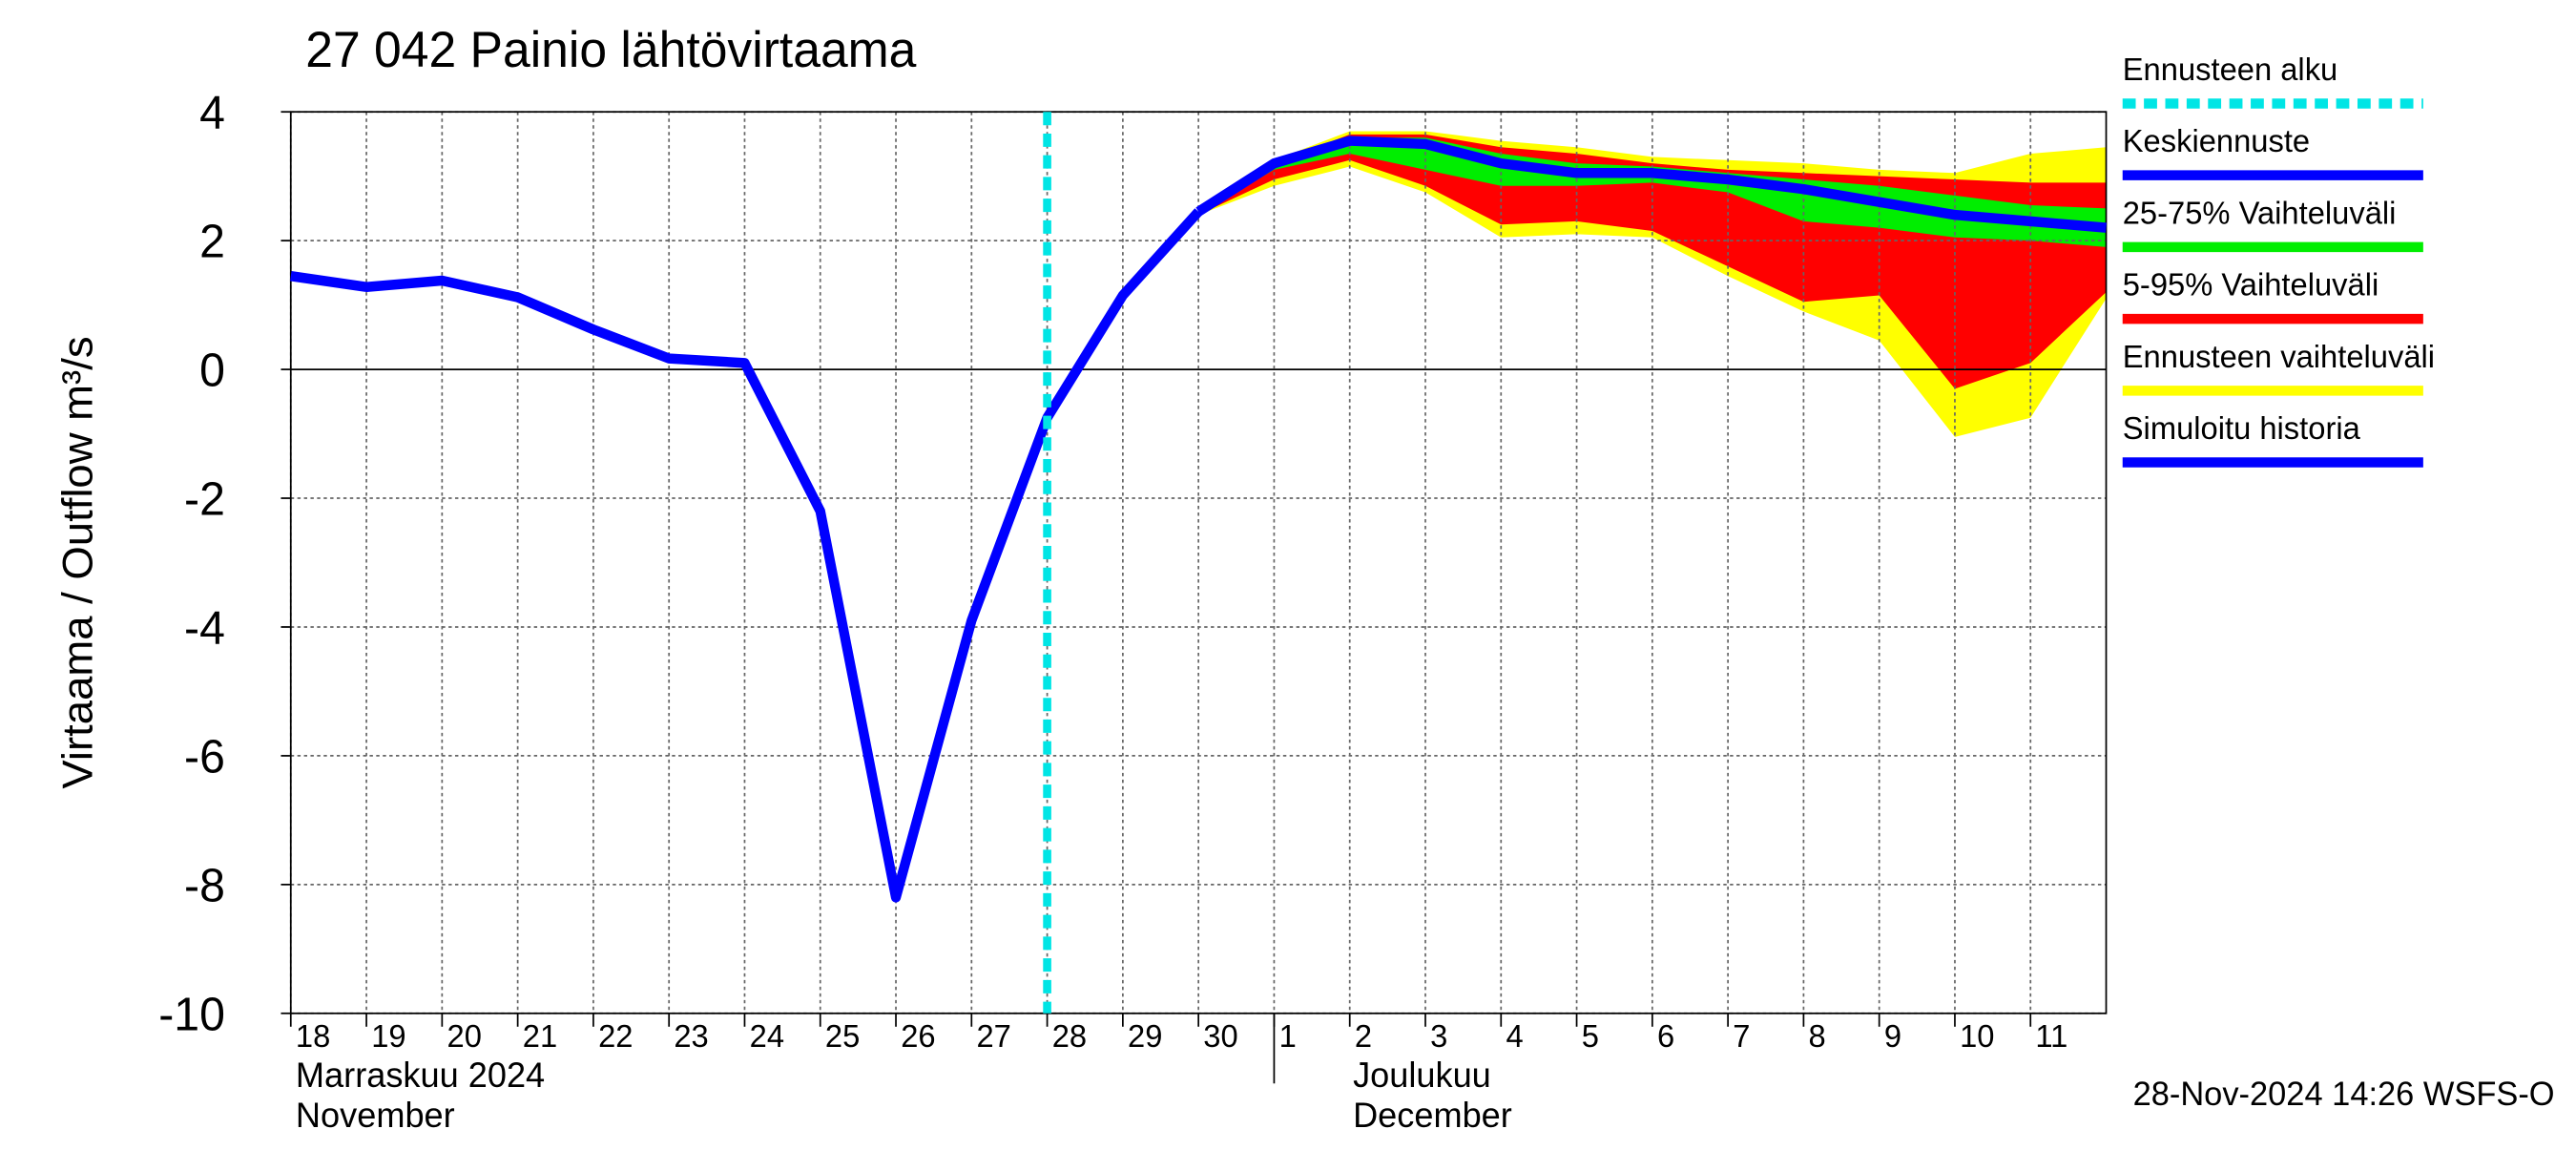 This screenshot has width=2576, height=1150. I want to click on legend-label: Simuloitu historia, so click(2242, 428).